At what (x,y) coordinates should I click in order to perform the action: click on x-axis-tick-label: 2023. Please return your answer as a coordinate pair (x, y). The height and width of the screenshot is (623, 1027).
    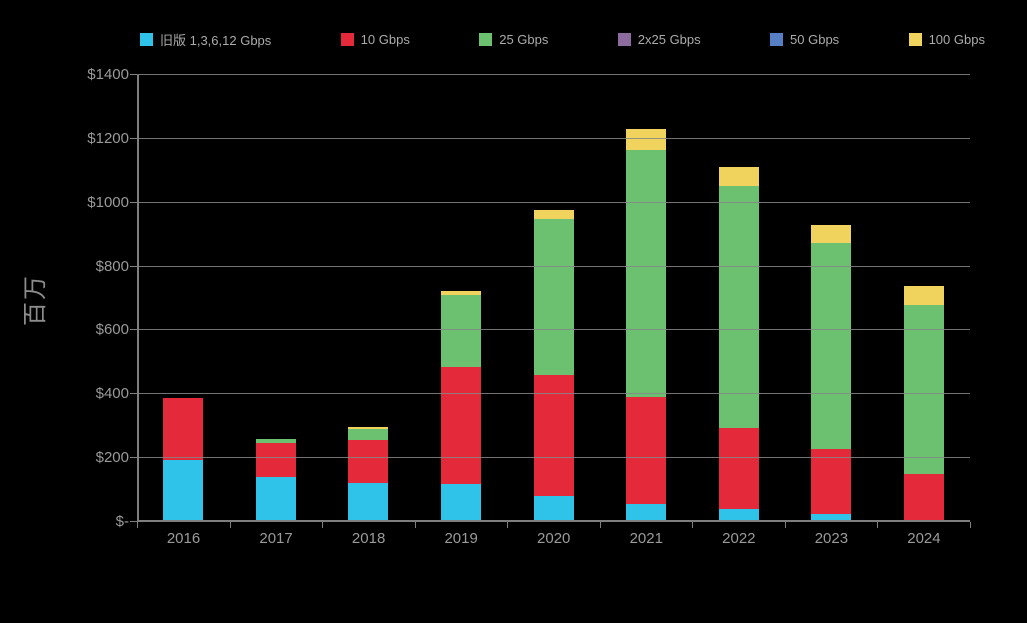
    Looking at the image, I should click on (831, 538).